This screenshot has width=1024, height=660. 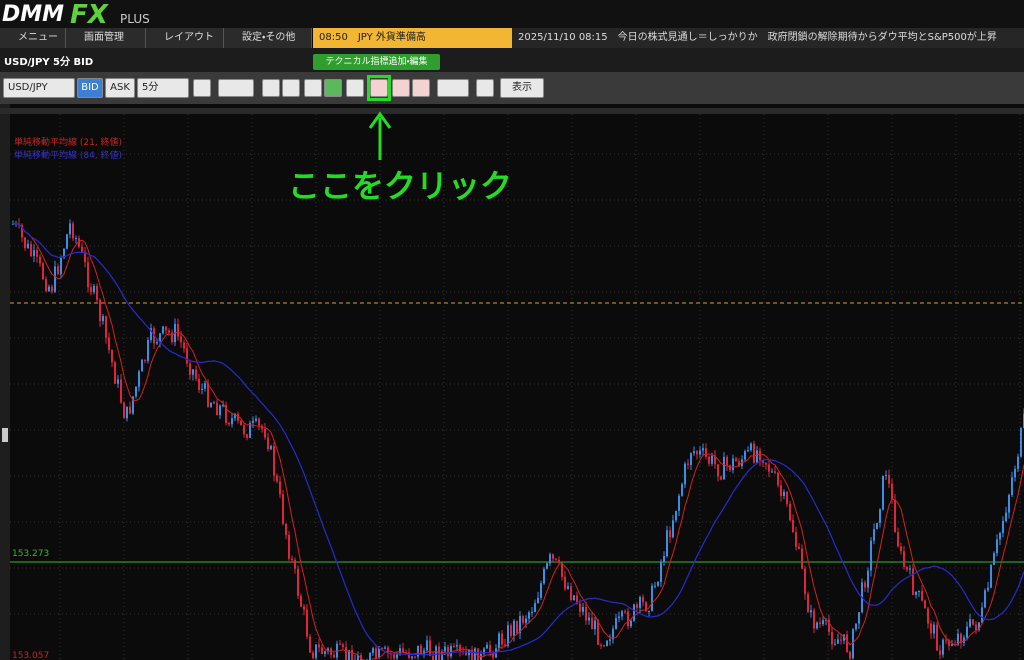 What do you see at coordinates (90, 88) in the screenshot?
I see `bid-button: BID` at bounding box center [90, 88].